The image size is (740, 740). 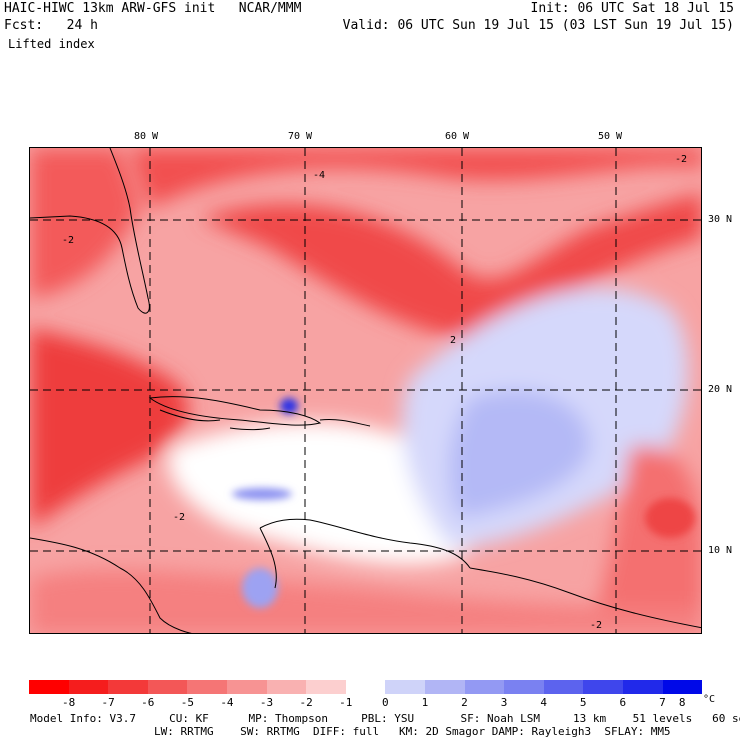 What do you see at coordinates (632, 8) in the screenshot?
I see `header-init-line: Init: 06 UTC Sat 18 Jul 15` at bounding box center [632, 8].